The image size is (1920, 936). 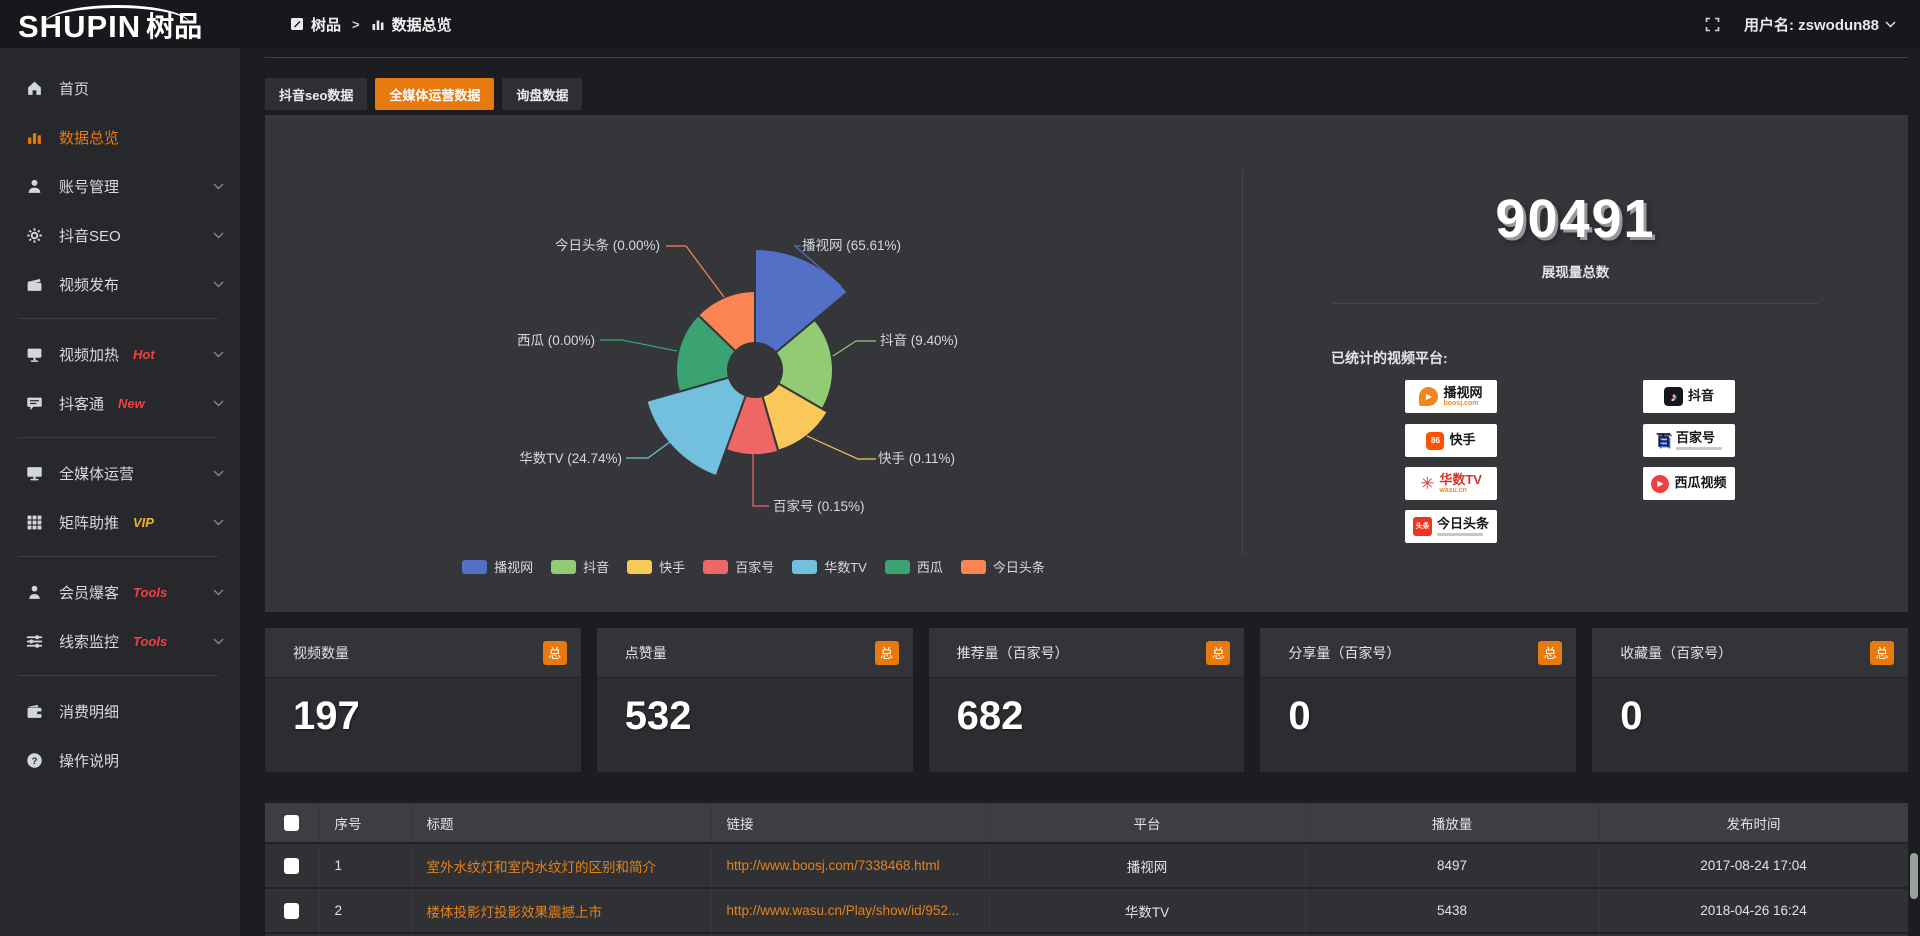 What do you see at coordinates (706, 353) in the screenshot?
I see `pie-slice-西瓜` at bounding box center [706, 353].